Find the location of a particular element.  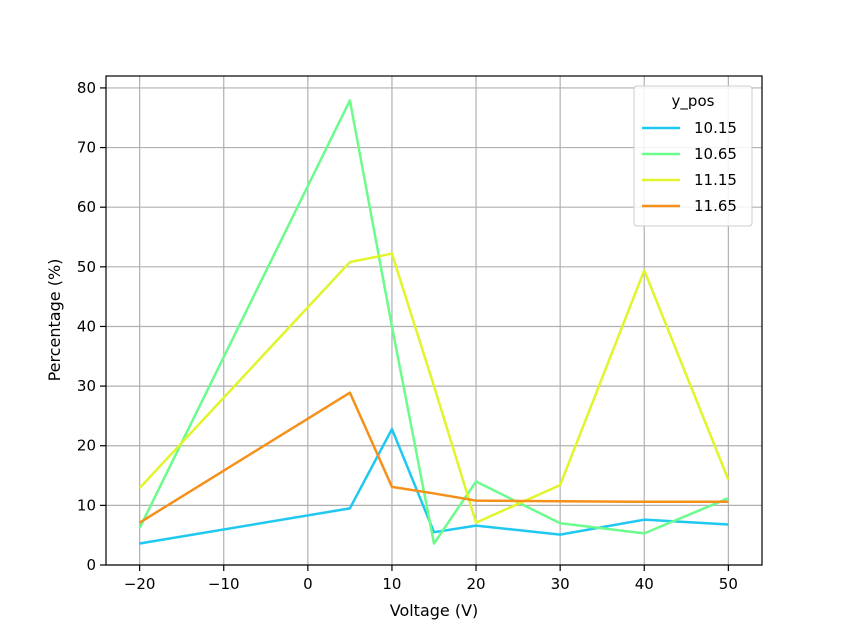

x-tick-label: 50 is located at coordinates (728, 584).